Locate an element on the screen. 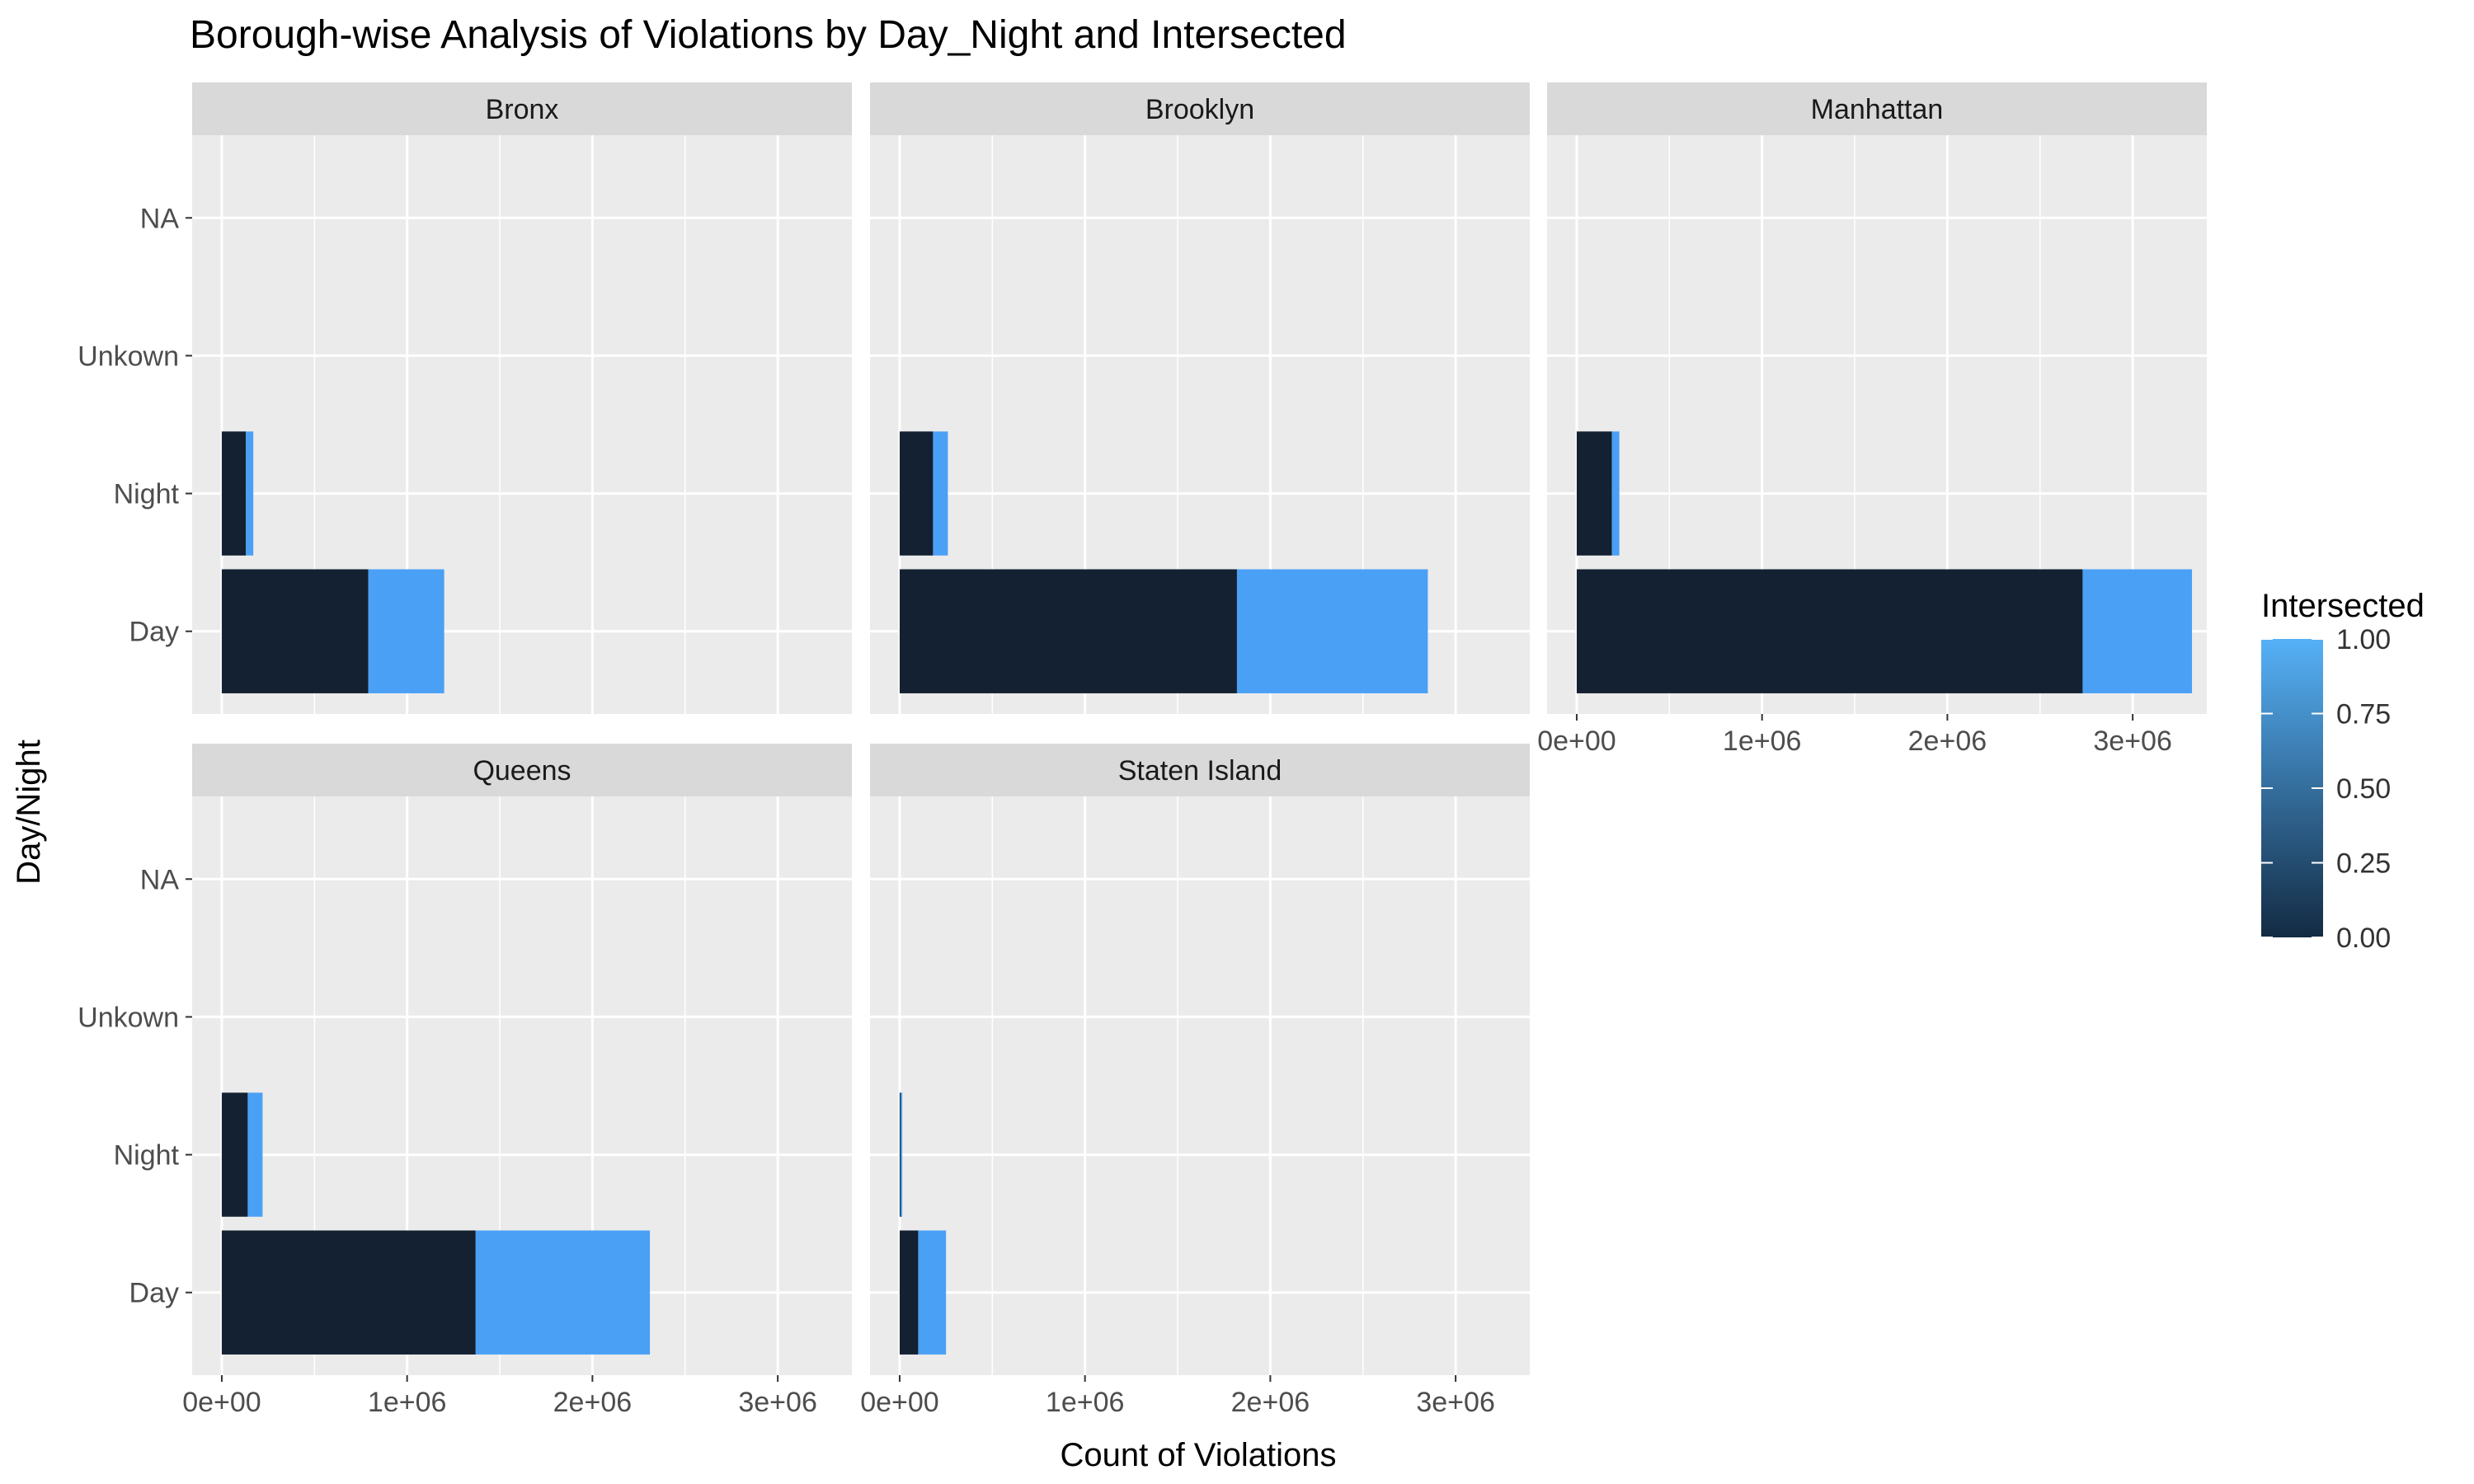 The image size is (2474, 1484). panel-staten-island: Staten Island 0e+00 1e+06 2e+06 3e+06 is located at coordinates (1195, 1081).